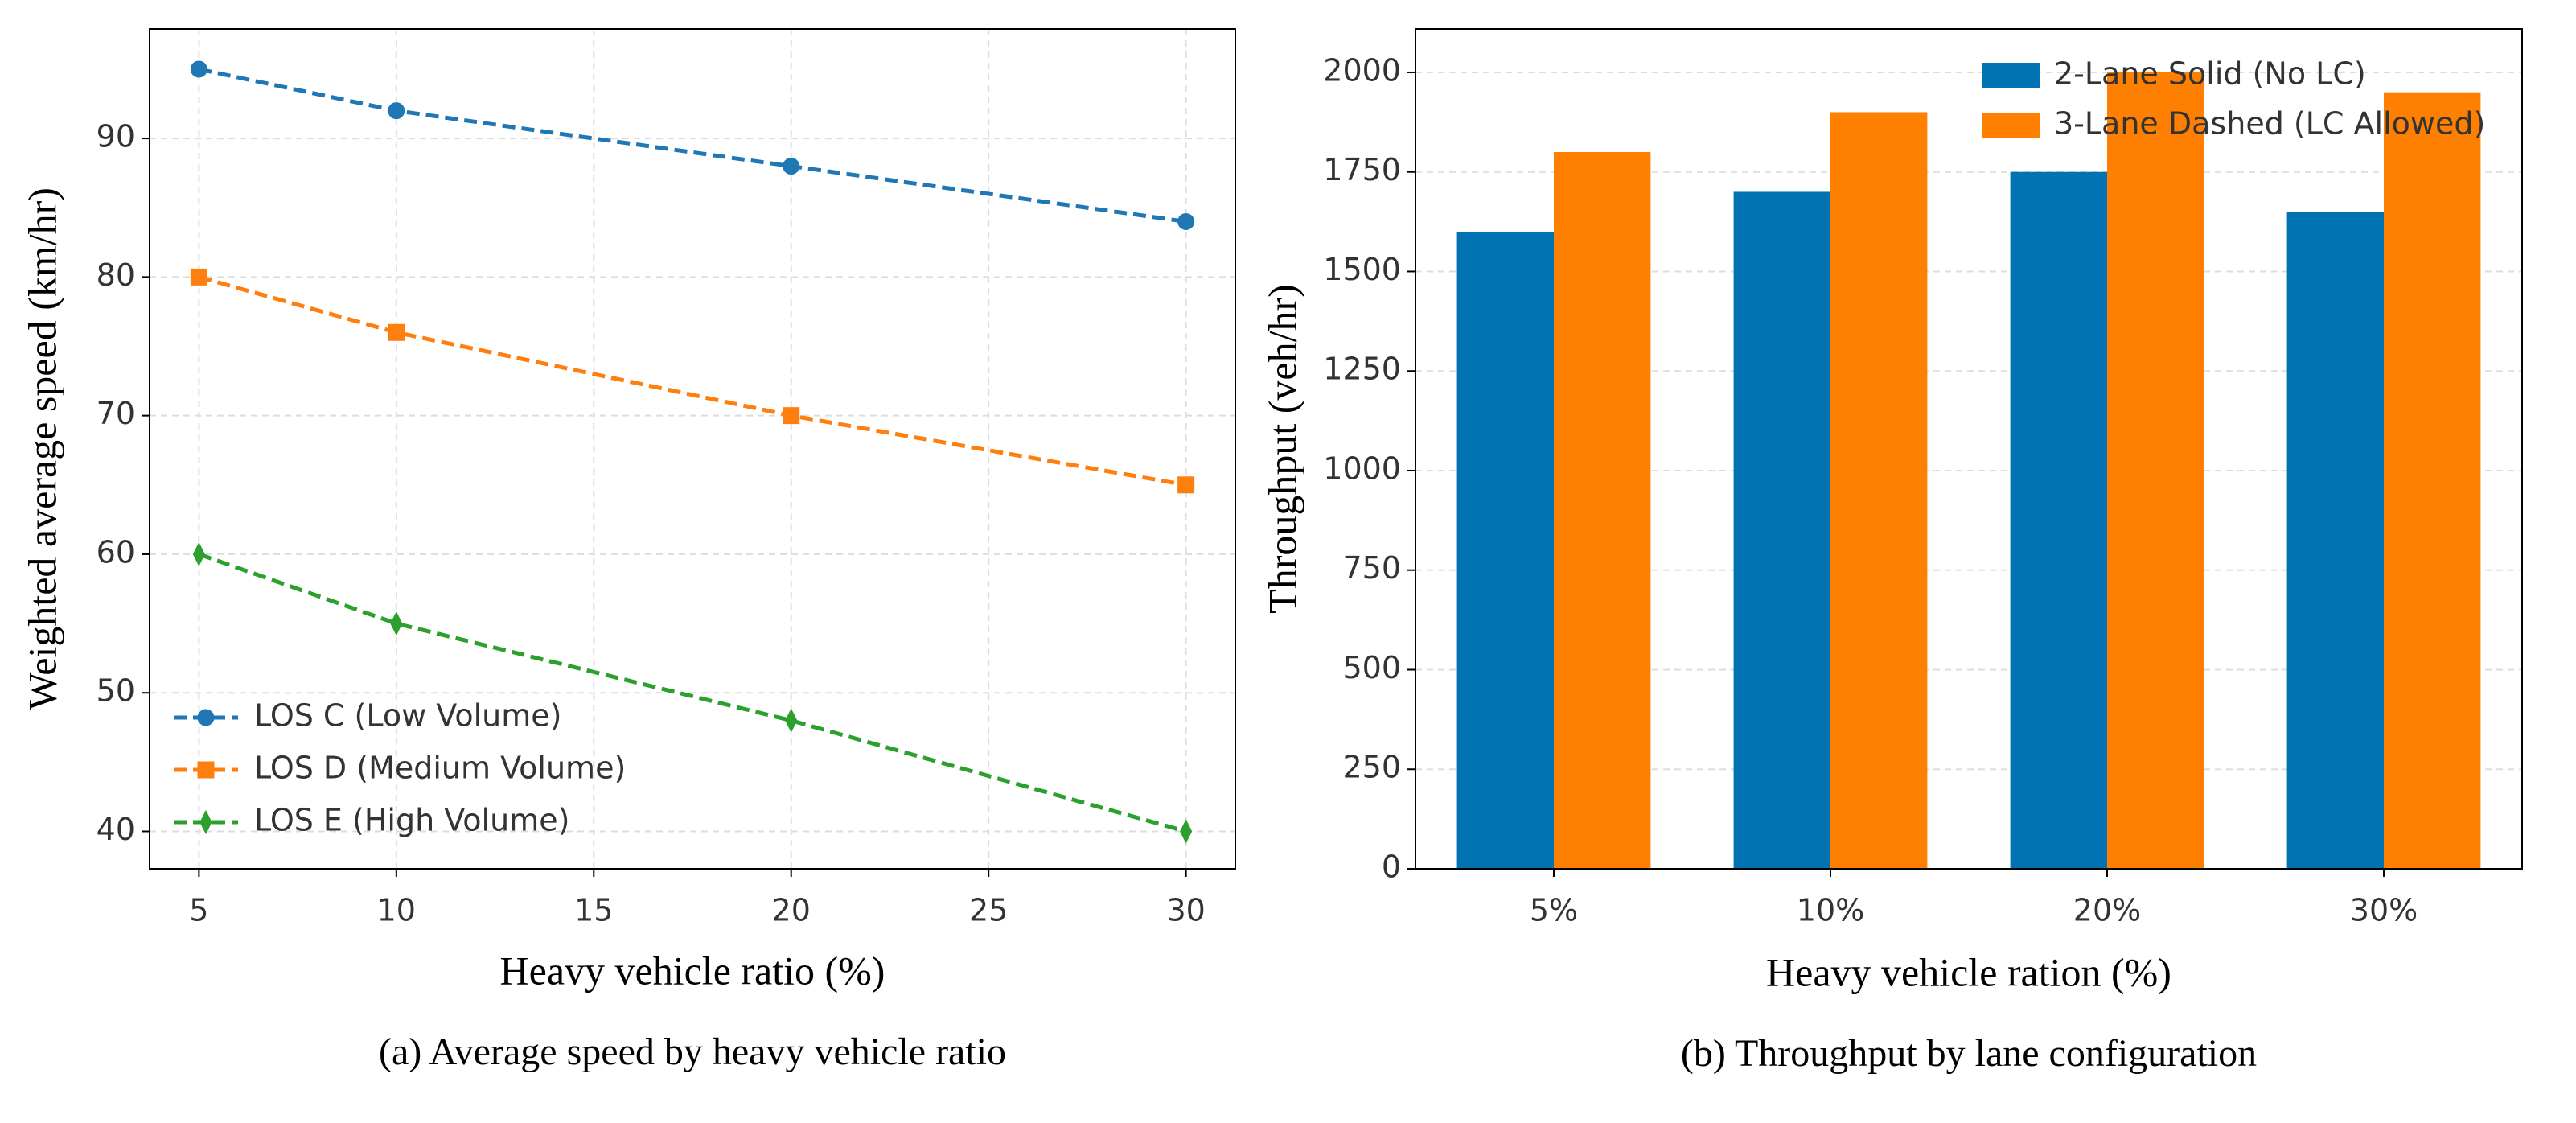 This screenshot has width=2576, height=1123. What do you see at coordinates (988, 910) in the screenshot?
I see `x-tick-label: 25` at bounding box center [988, 910].